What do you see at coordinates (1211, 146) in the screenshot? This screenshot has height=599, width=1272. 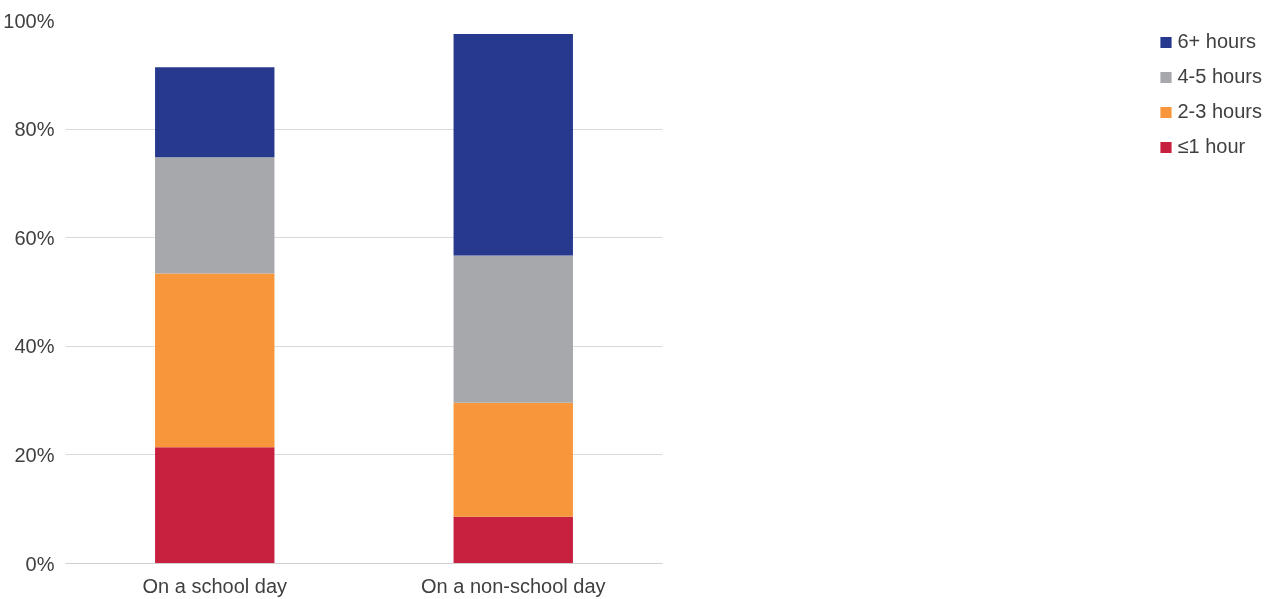 I see `legend-label: ≤1 hour` at bounding box center [1211, 146].